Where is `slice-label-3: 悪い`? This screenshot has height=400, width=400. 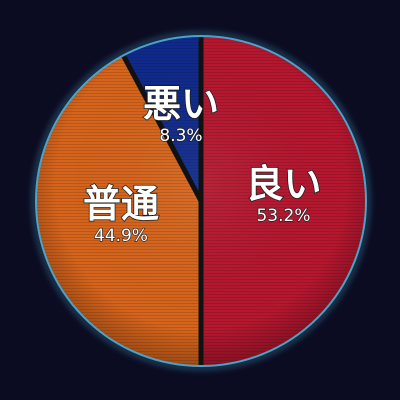 slice-label-3: 悪い is located at coordinates (181, 104).